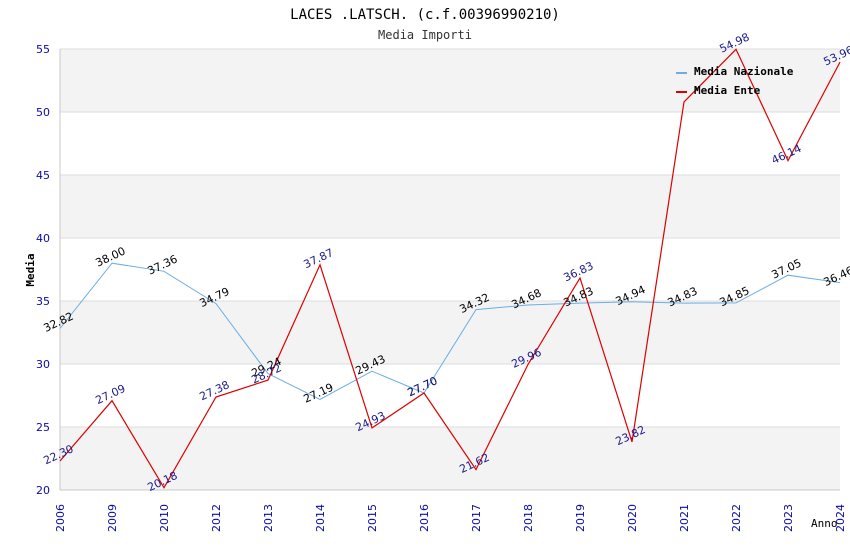 The image size is (850, 550). What do you see at coordinates (43, 238) in the screenshot?
I see `y-tick-label: 40` at bounding box center [43, 238].